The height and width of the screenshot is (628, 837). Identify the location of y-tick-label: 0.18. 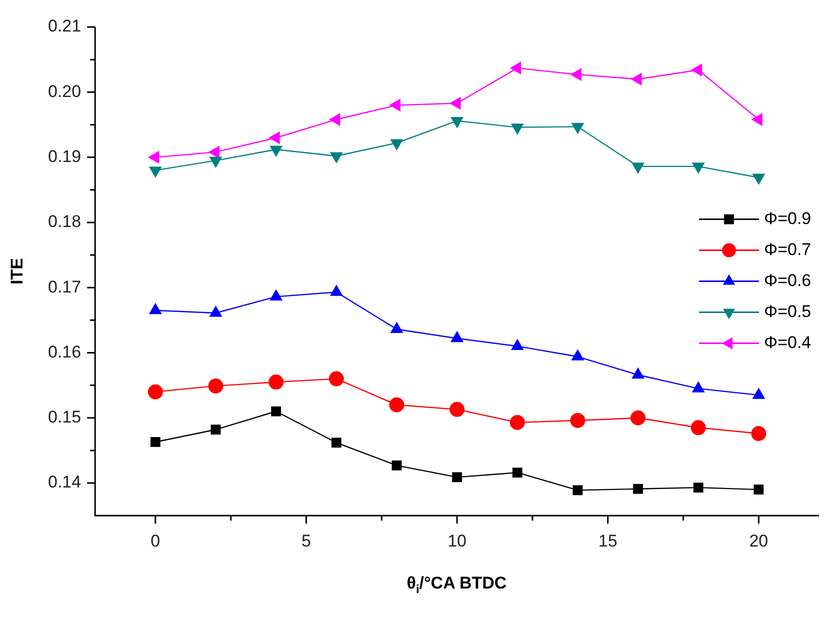
(65, 222).